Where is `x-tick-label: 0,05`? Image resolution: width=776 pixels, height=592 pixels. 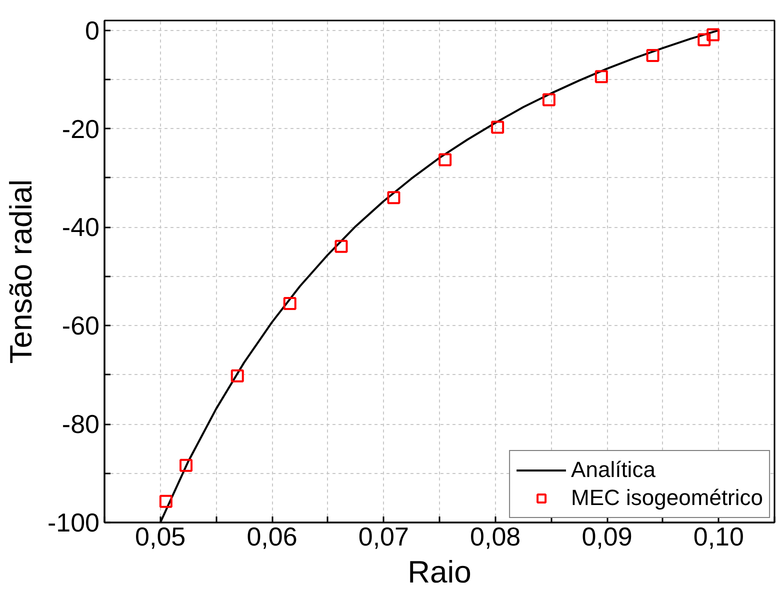 x-tick-label: 0,05 is located at coordinates (160, 537).